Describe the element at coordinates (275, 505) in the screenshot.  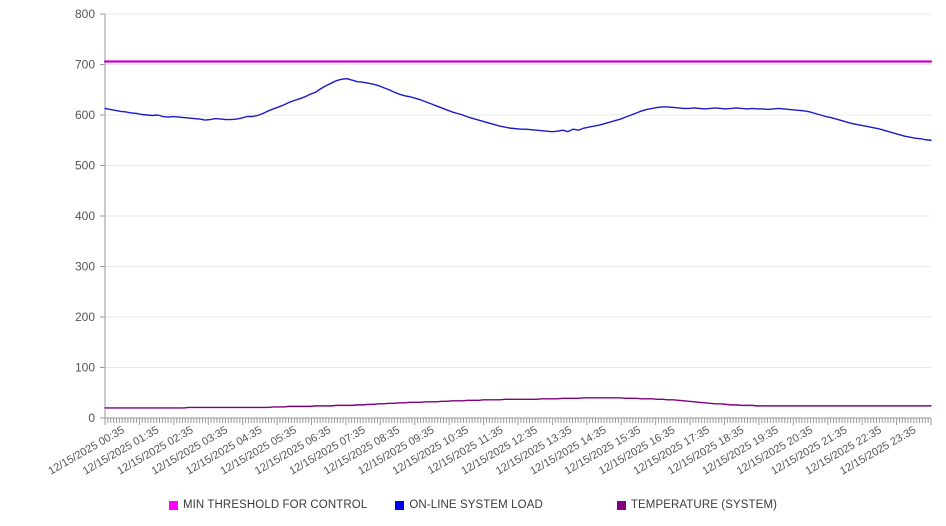
I see `legend-label-min-threshold: MIN THRESHOLD FOR CONTROL` at that location.